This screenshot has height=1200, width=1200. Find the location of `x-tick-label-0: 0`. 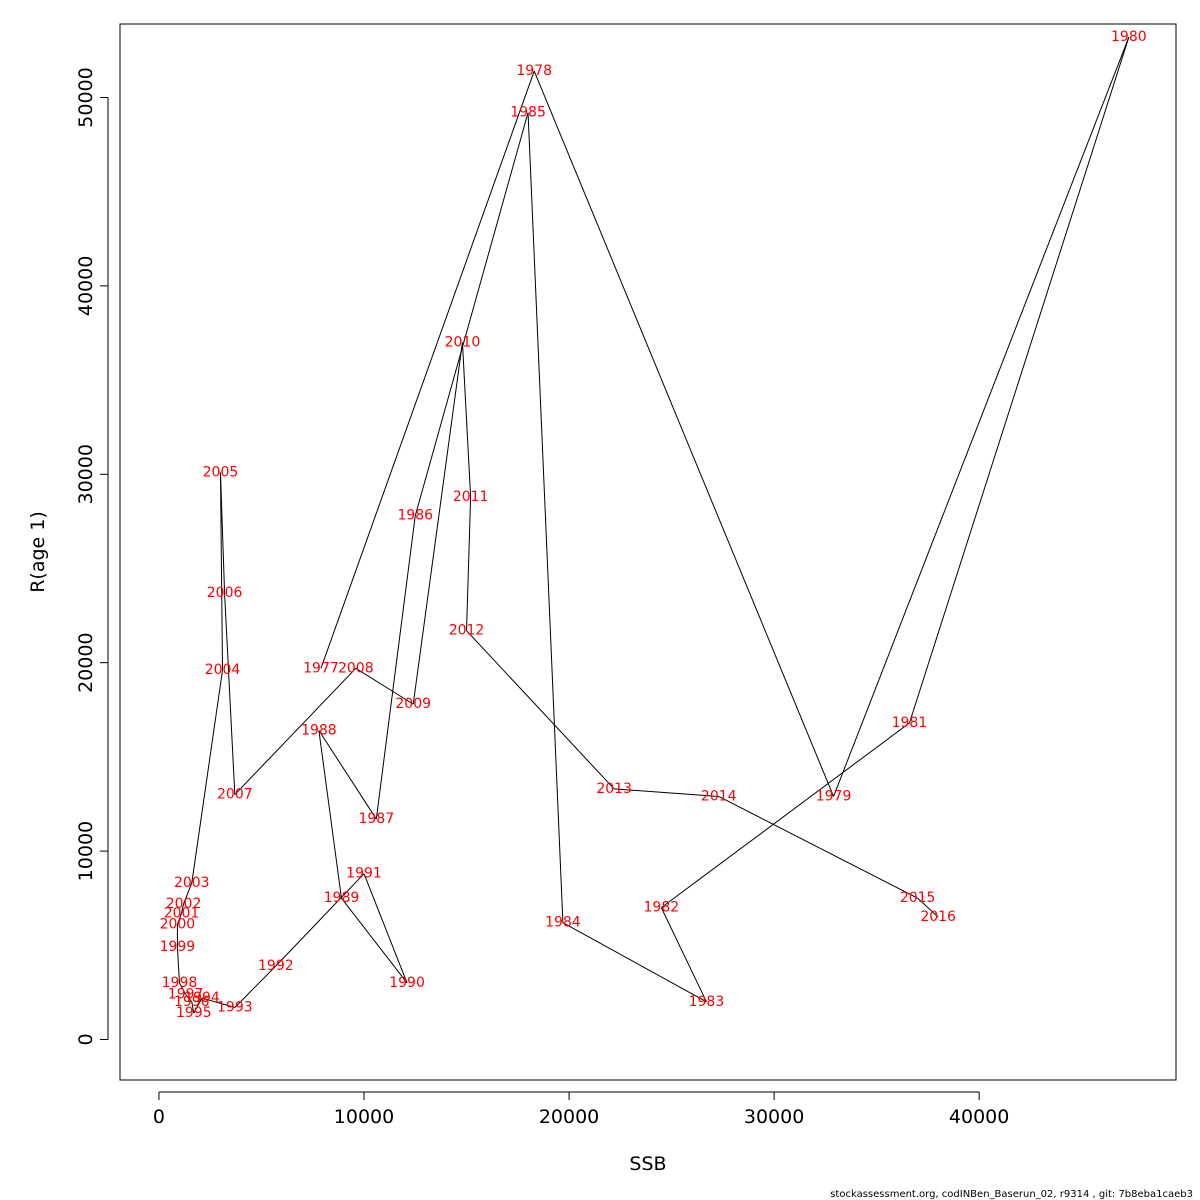

x-tick-label-0: 0 is located at coordinates (159, 1117).